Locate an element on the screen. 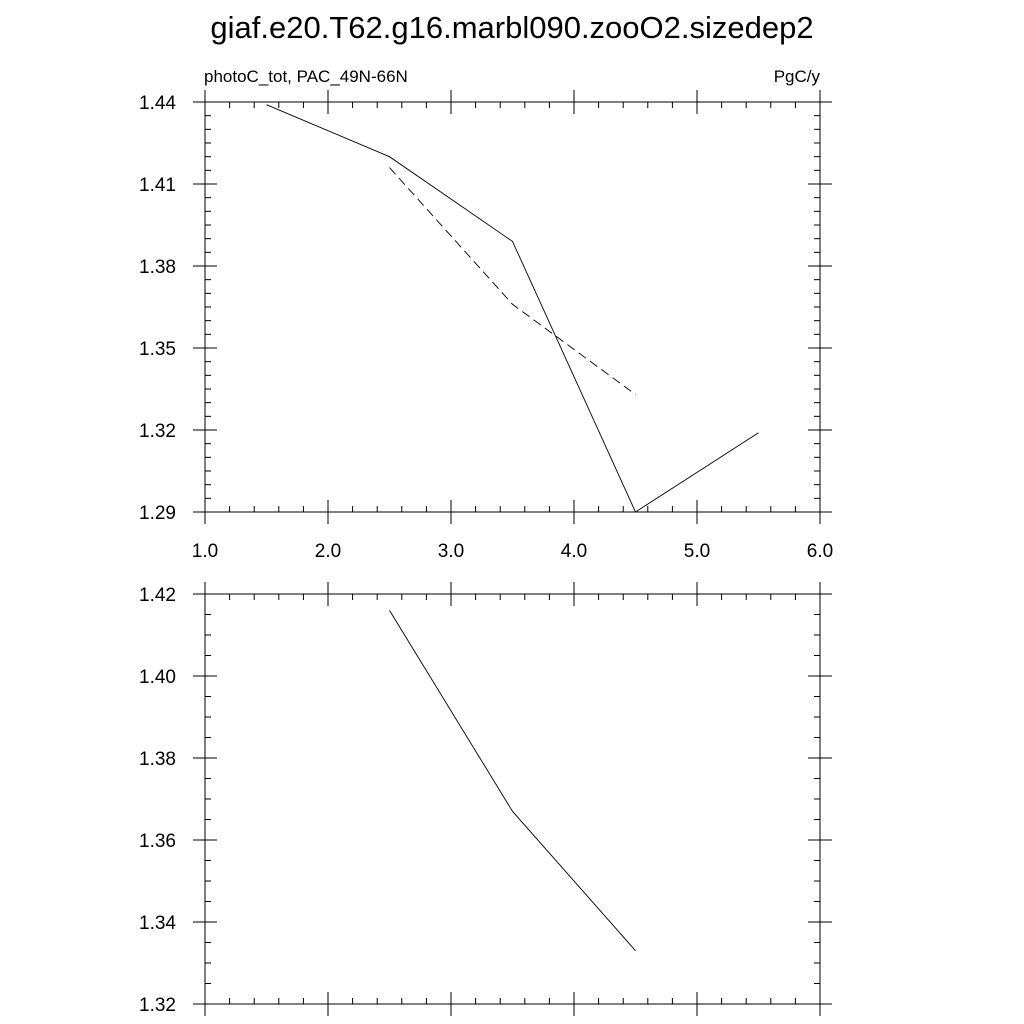 This screenshot has width=1024, height=1024. y-tick-label: 1.34 is located at coordinates (157, 923).